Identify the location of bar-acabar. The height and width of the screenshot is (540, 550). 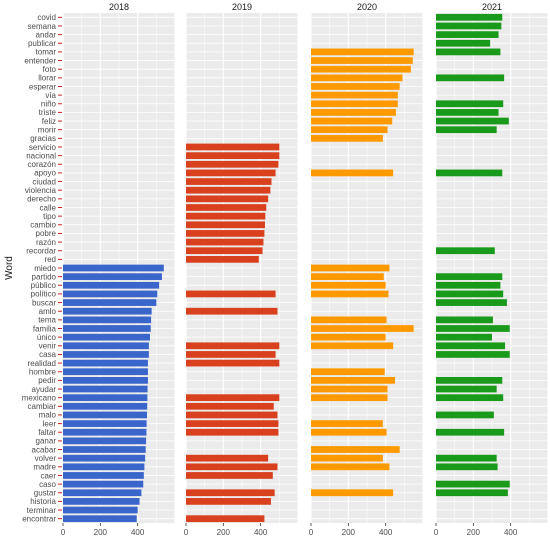
(355, 449).